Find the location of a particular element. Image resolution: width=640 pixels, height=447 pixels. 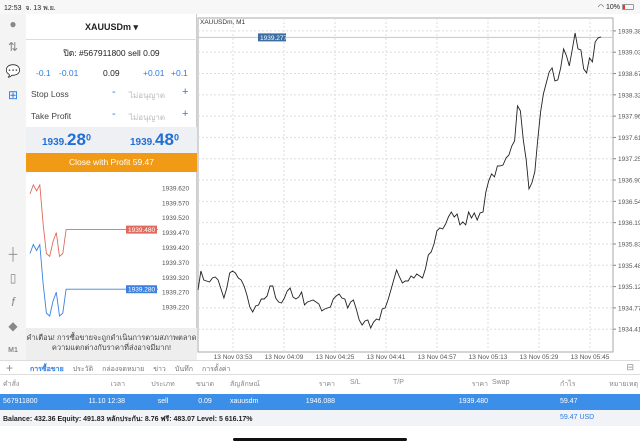

table-cell: 1946.088 is located at coordinates (320, 401).